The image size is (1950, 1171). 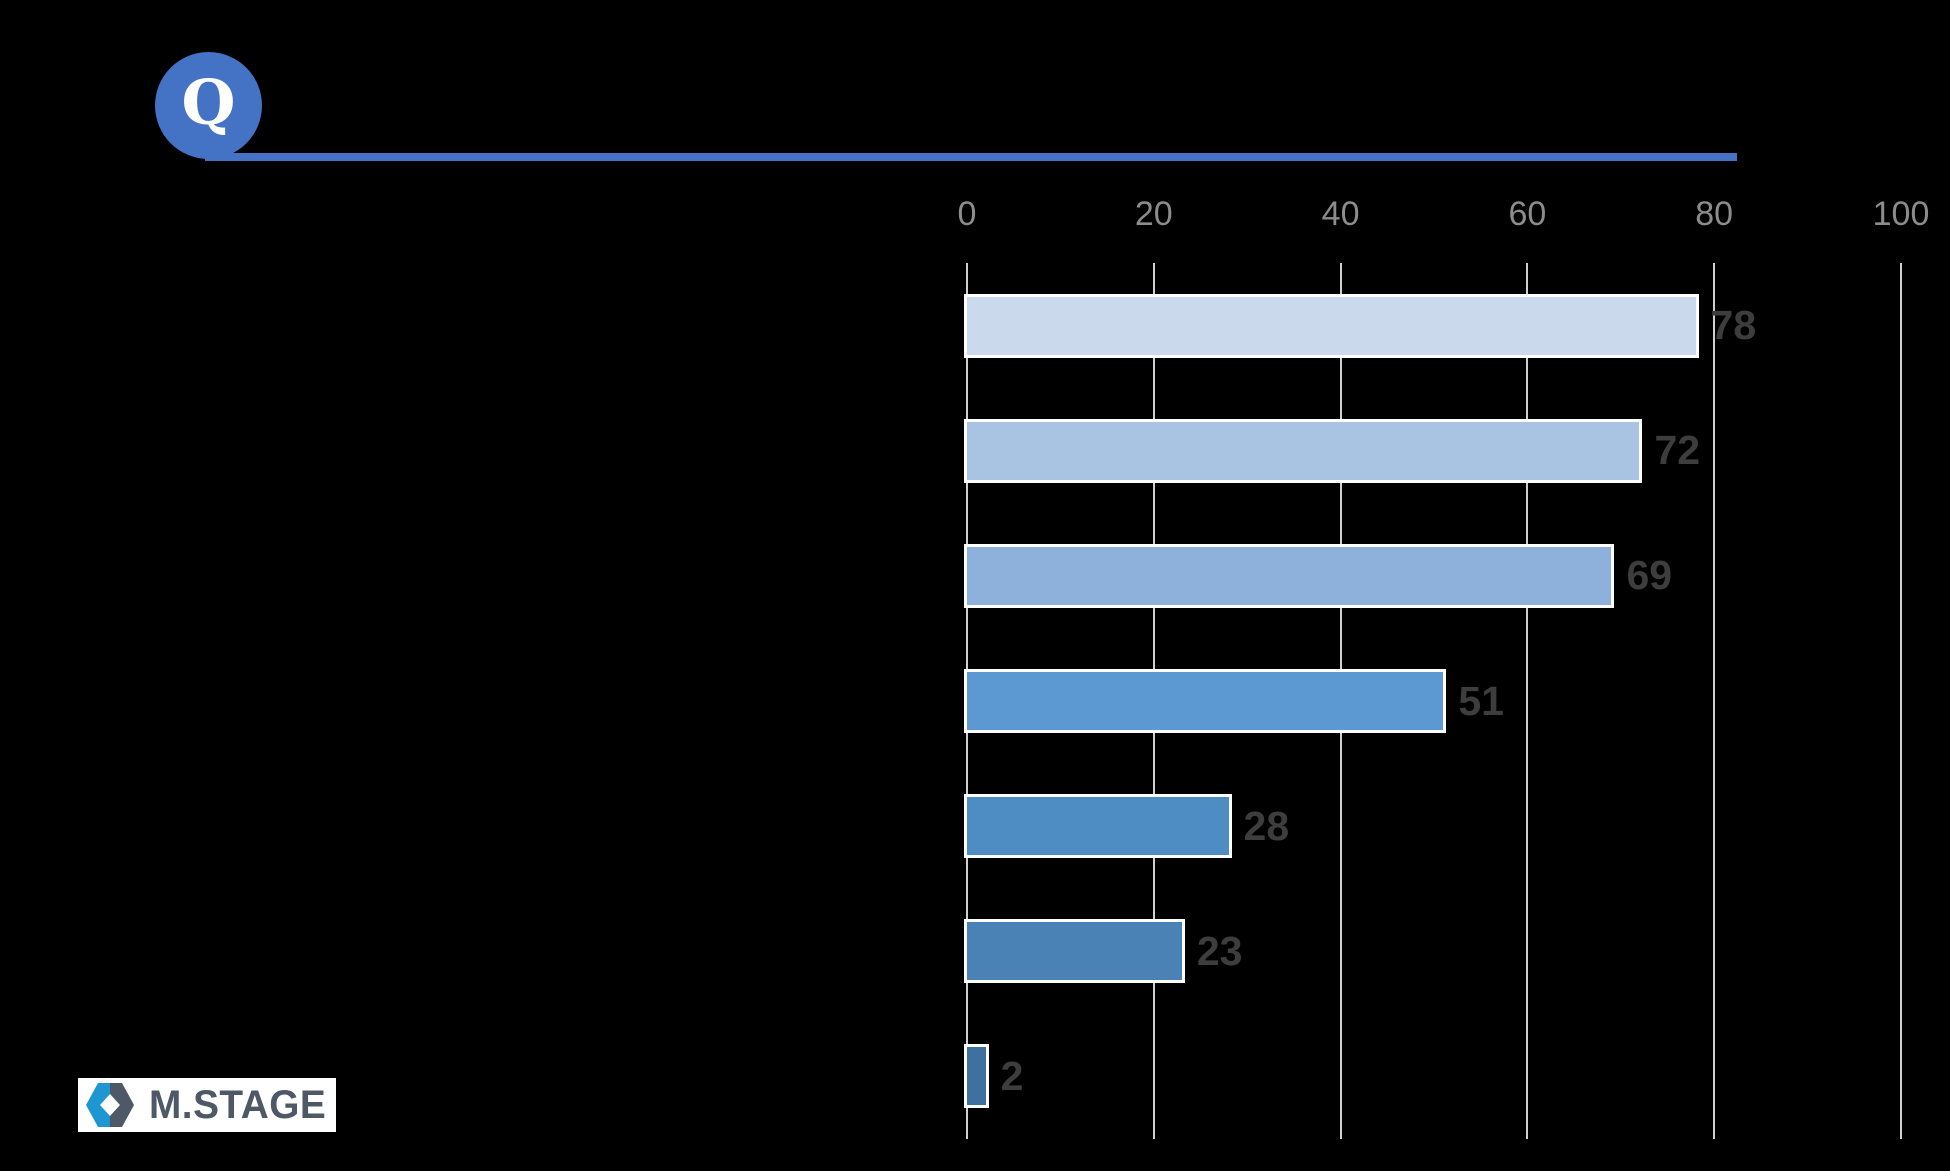 What do you see at coordinates (1714, 214) in the screenshot?
I see `x-axis-tick-label: 80` at bounding box center [1714, 214].